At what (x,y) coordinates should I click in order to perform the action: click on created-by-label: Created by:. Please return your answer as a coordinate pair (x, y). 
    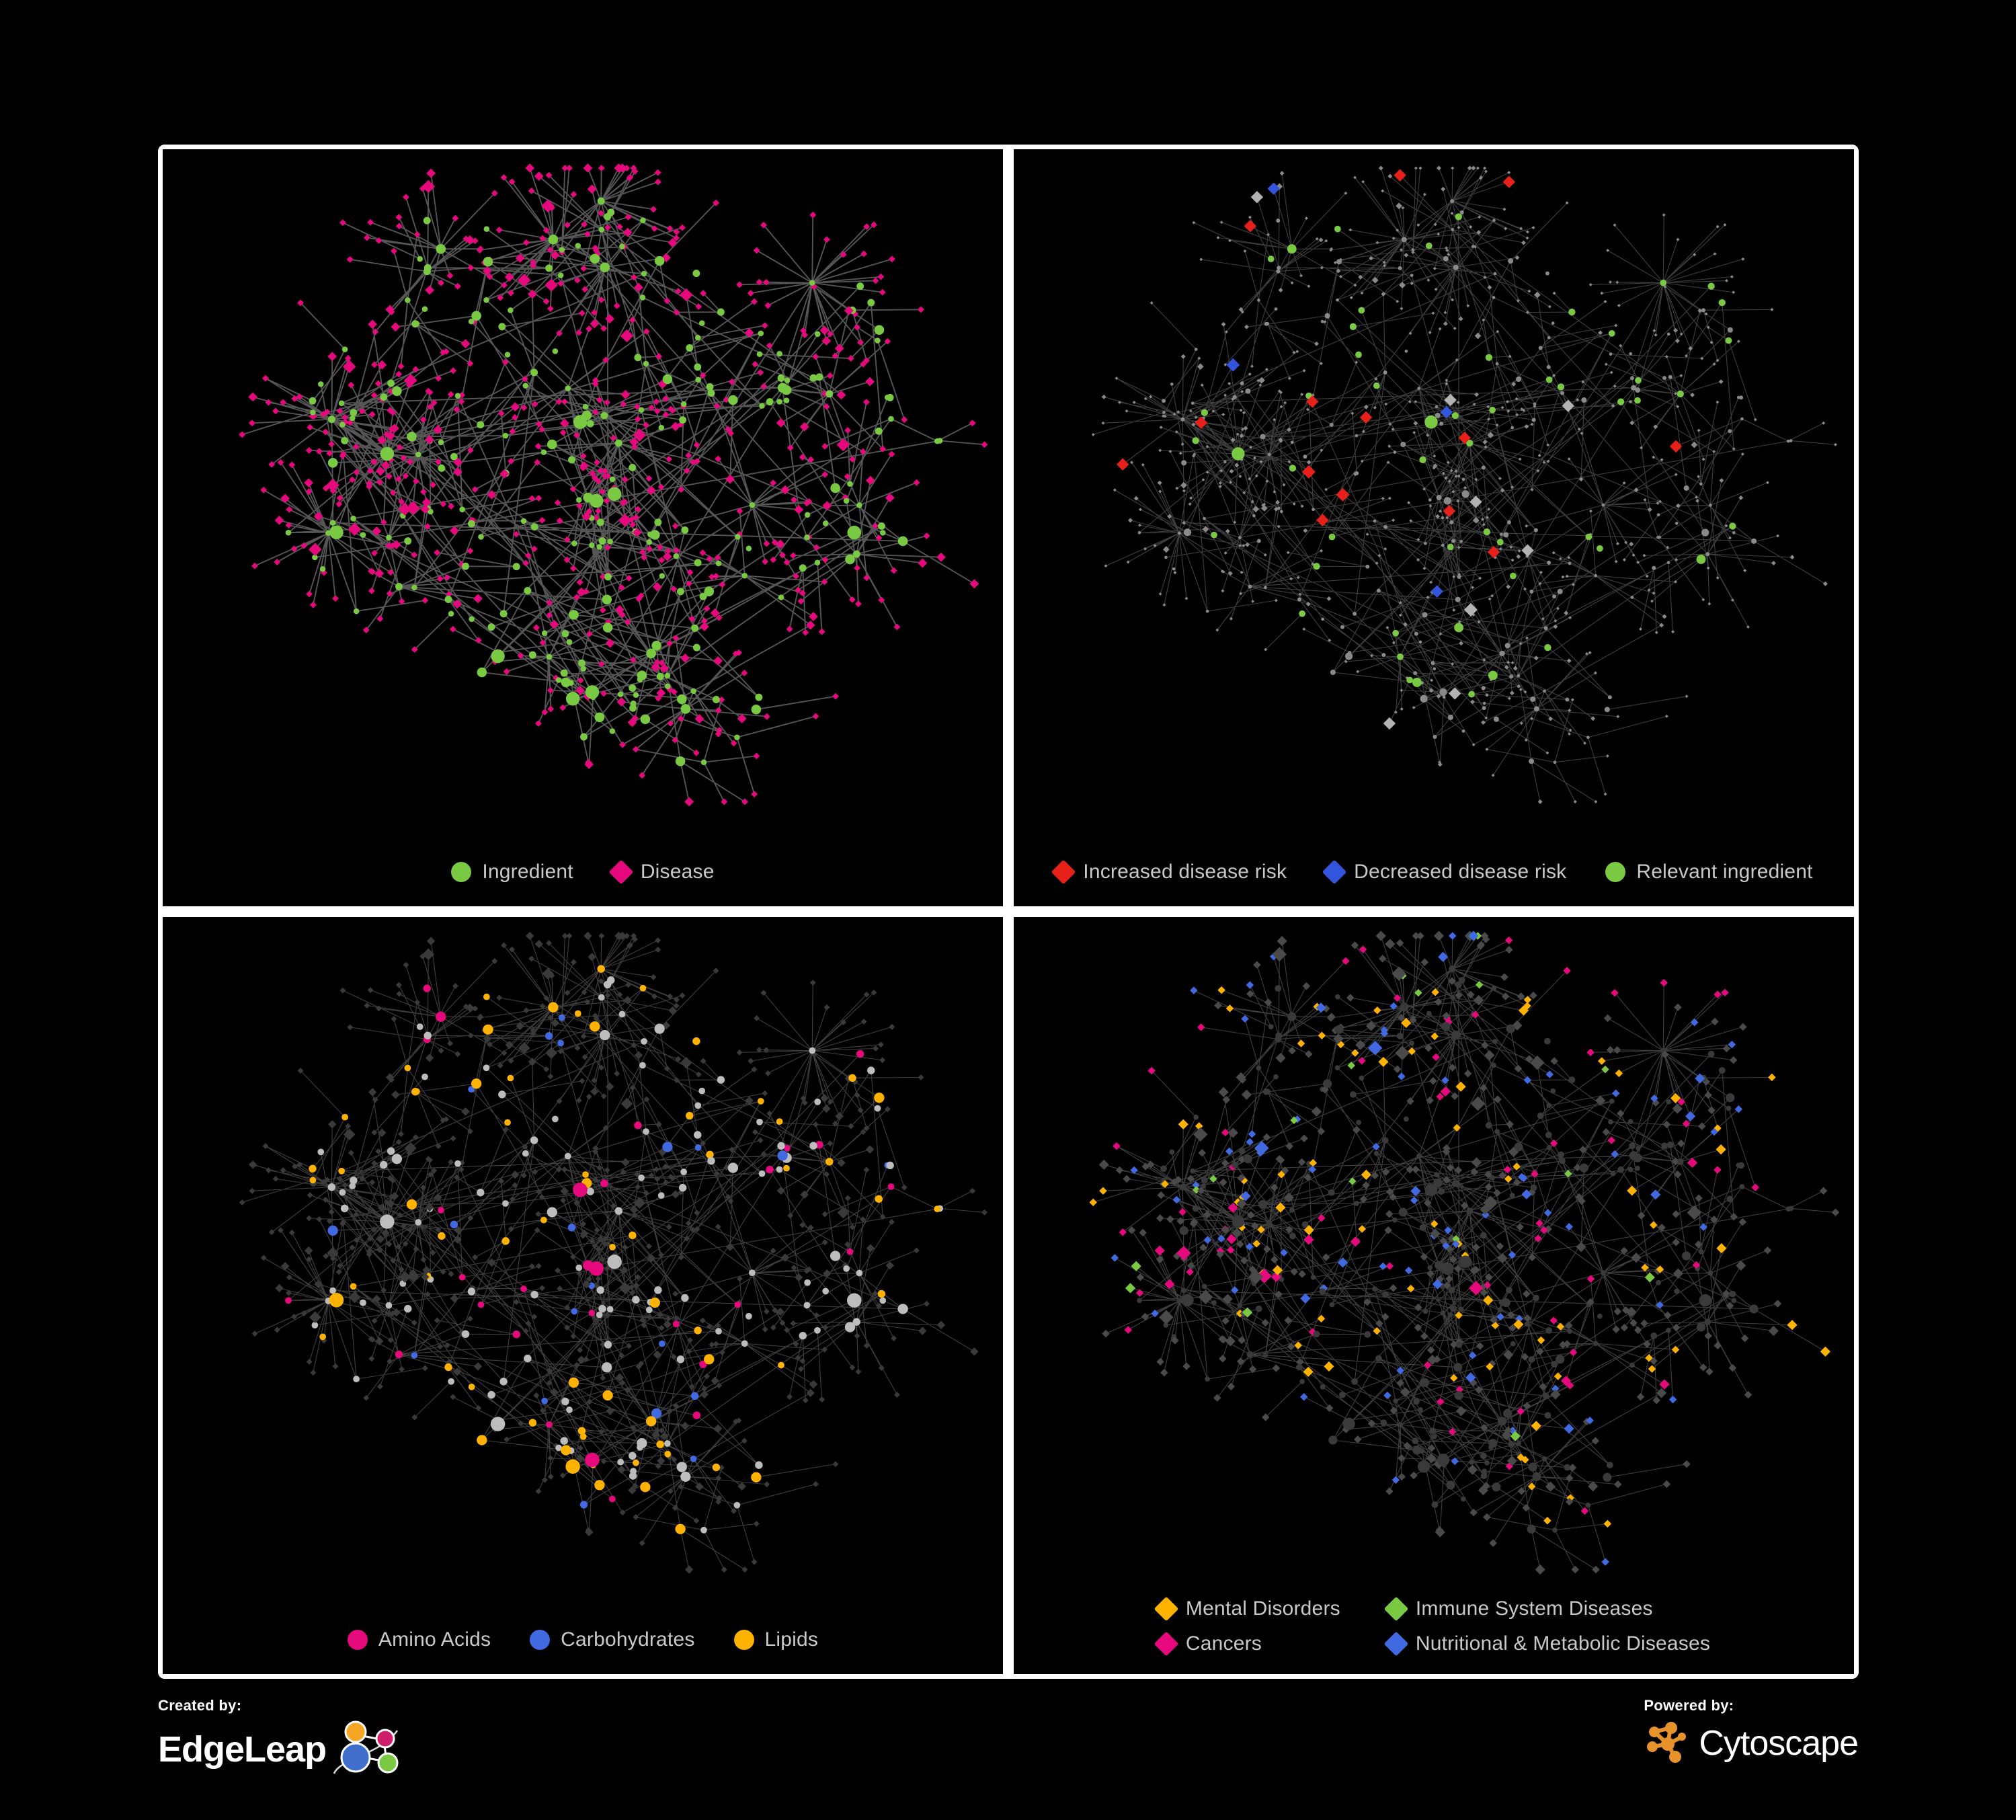
    Looking at the image, I should click on (200, 1705).